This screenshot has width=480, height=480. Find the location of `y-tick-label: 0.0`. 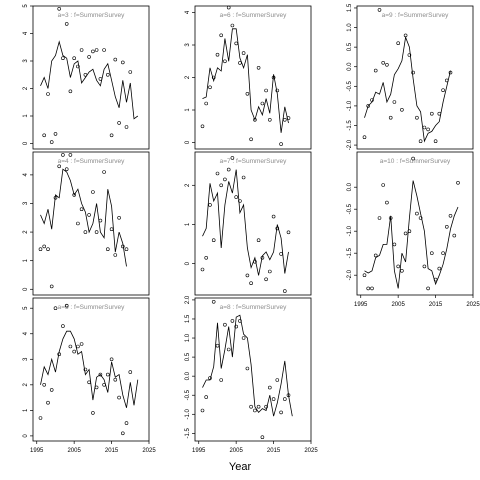

y-tick-label: 0.0 is located at coordinates (350, 186).